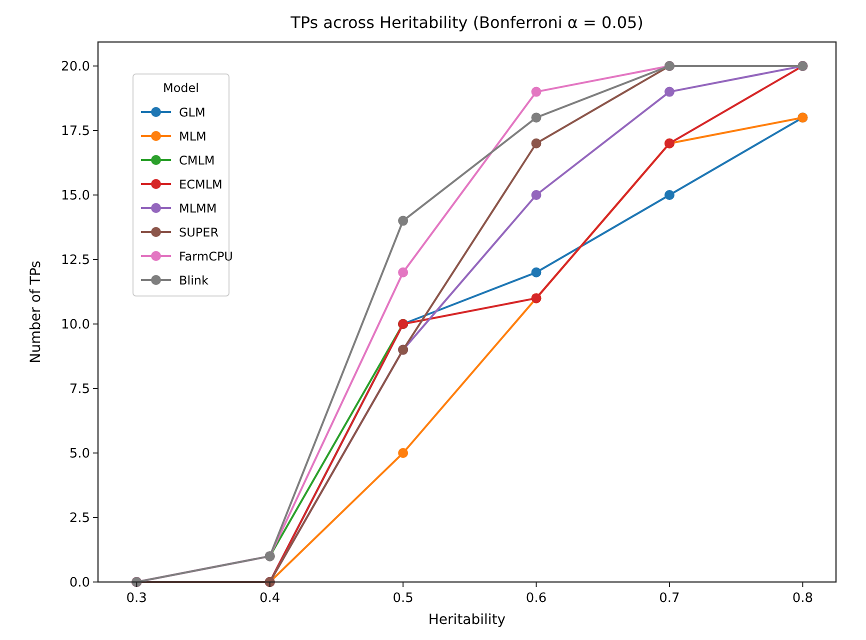  What do you see at coordinates (194, 281) in the screenshot?
I see `legend-label: Blink` at bounding box center [194, 281].